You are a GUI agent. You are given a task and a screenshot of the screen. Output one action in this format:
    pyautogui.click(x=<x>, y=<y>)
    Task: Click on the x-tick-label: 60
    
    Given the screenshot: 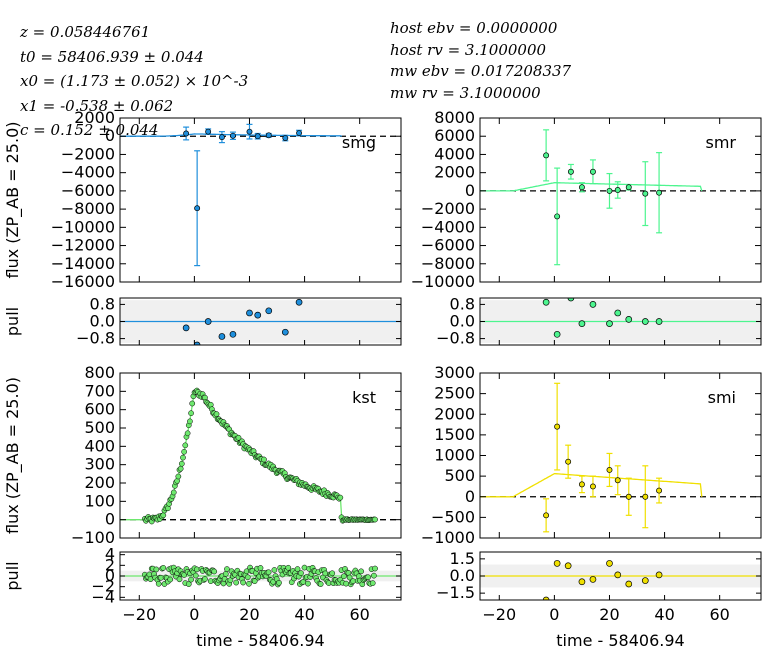 What is the action you would take?
    pyautogui.click(x=719, y=614)
    